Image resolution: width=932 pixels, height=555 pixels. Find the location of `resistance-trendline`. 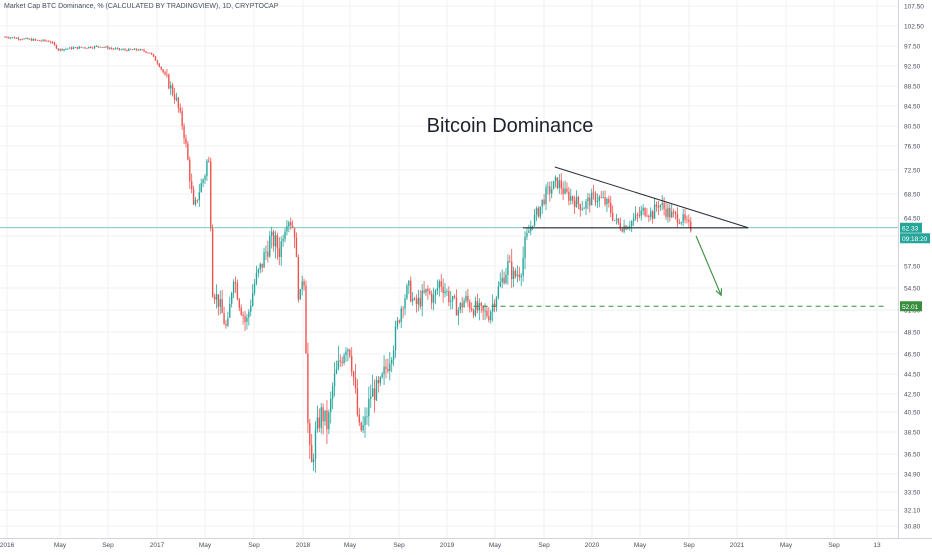

resistance-trendline is located at coordinates (651, 197).